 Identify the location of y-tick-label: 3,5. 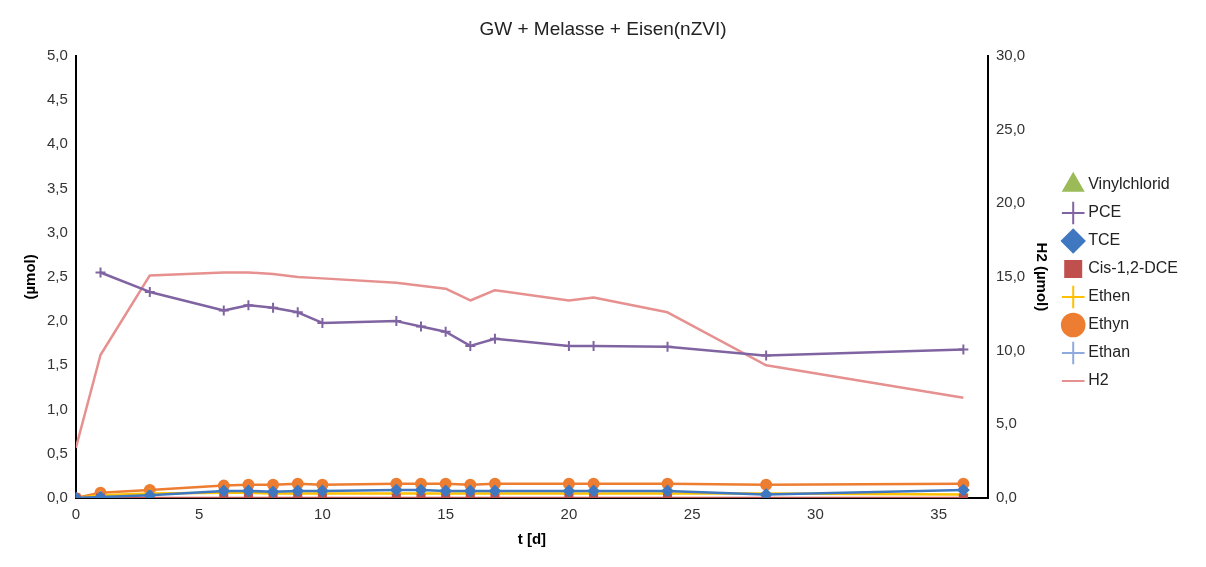
(57, 187).